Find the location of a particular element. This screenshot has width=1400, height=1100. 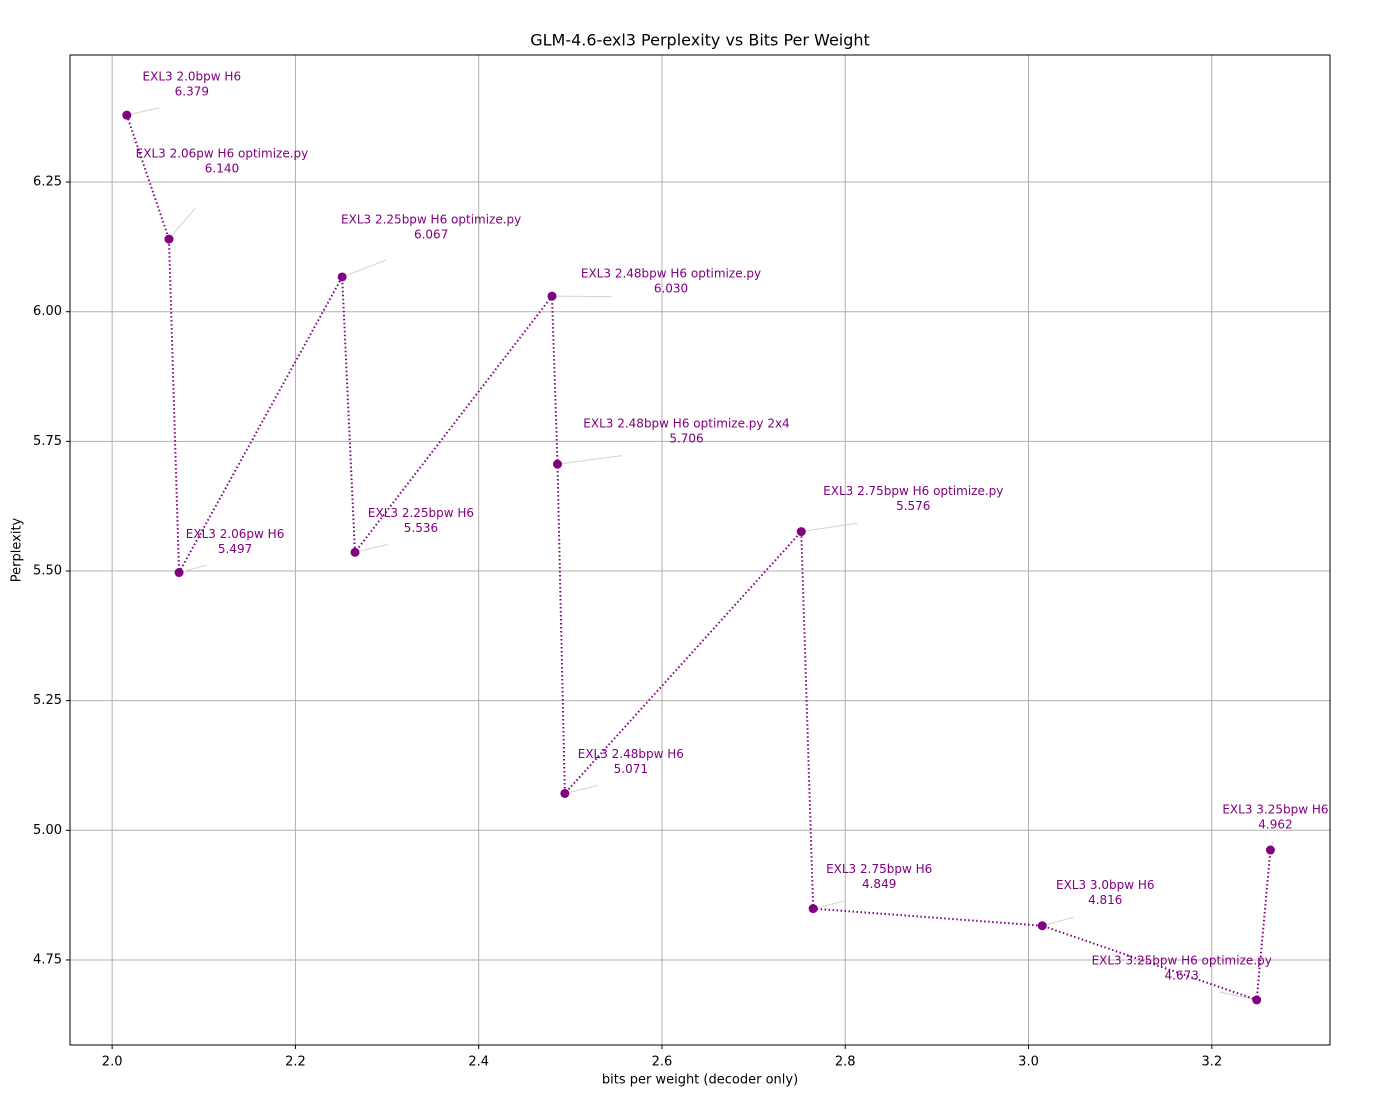

x-tick-label: 2.6 is located at coordinates (662, 1062).